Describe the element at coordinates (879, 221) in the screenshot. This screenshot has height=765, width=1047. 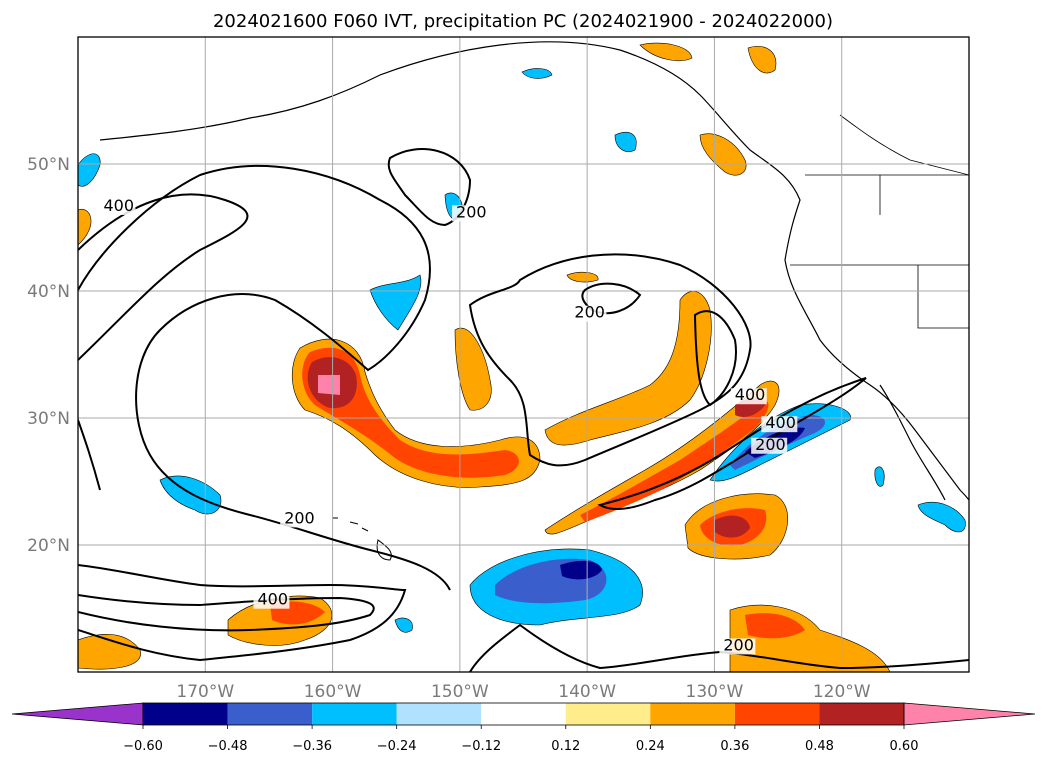
I see `state-borders` at that location.